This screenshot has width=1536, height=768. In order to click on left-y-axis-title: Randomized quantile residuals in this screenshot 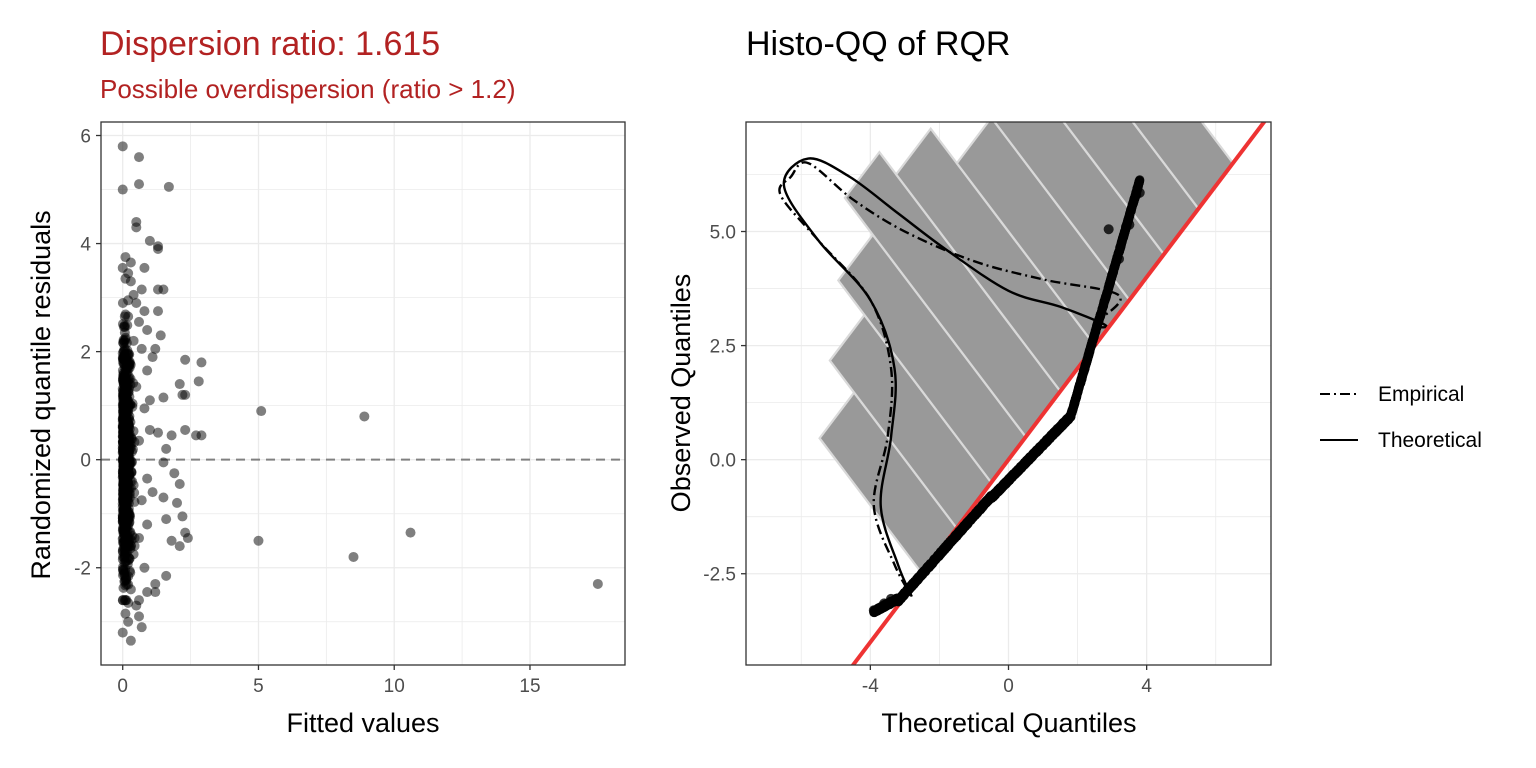, I will do `click(41, 394)`.